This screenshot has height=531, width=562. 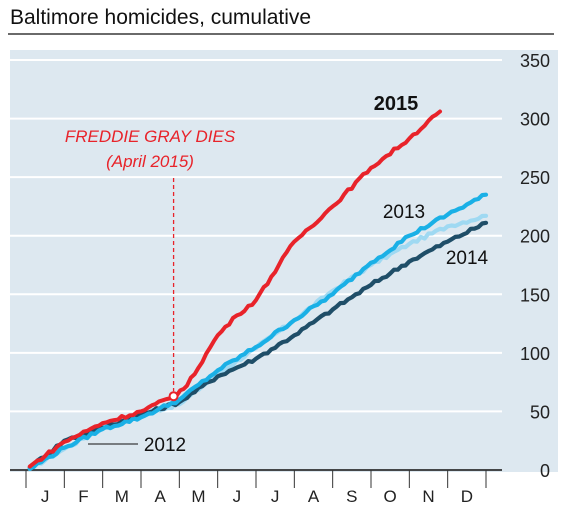 What do you see at coordinates (165, 445) in the screenshot?
I see `series-label-2012: 2012` at bounding box center [165, 445].